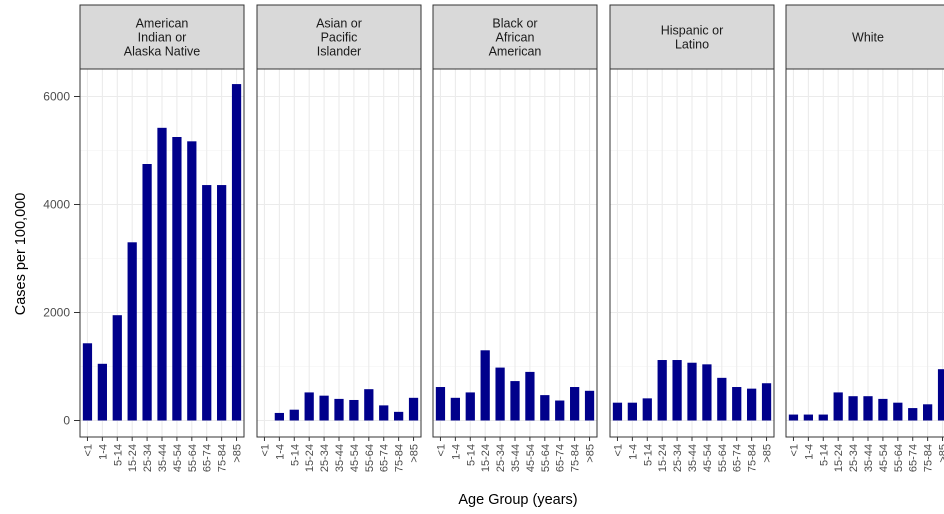  I want to click on facet-strip-label: Asian or, so click(339, 24).